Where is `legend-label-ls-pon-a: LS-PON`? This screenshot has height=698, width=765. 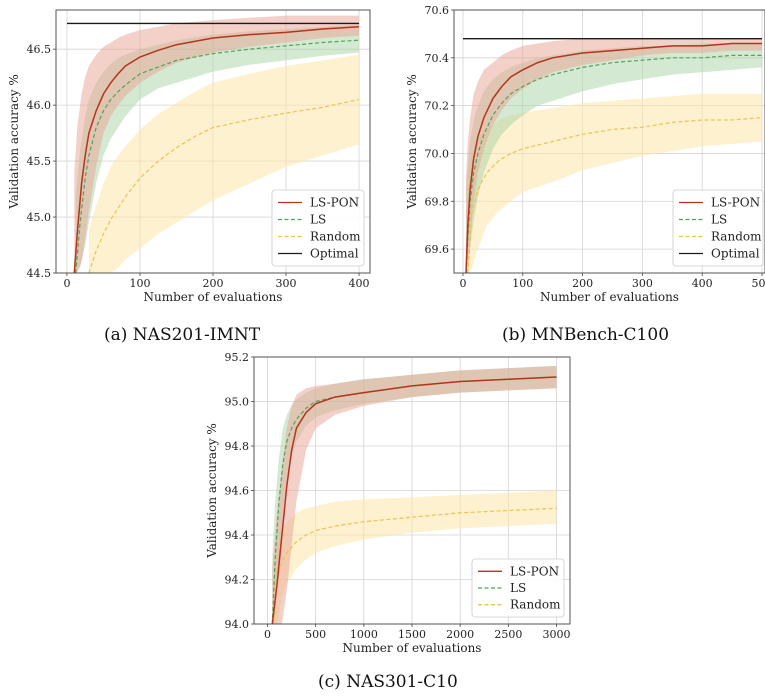 legend-label-ls-pon-a: LS-PON is located at coordinates (334, 203).